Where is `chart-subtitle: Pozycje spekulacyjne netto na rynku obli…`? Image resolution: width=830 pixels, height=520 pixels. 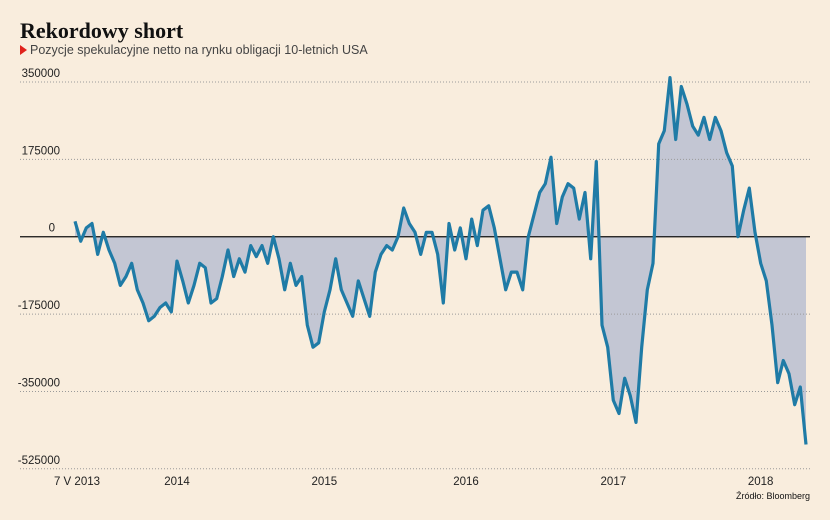
chart-subtitle: Pozycje spekulacyjne netto na rynku obli… is located at coordinates (199, 50).